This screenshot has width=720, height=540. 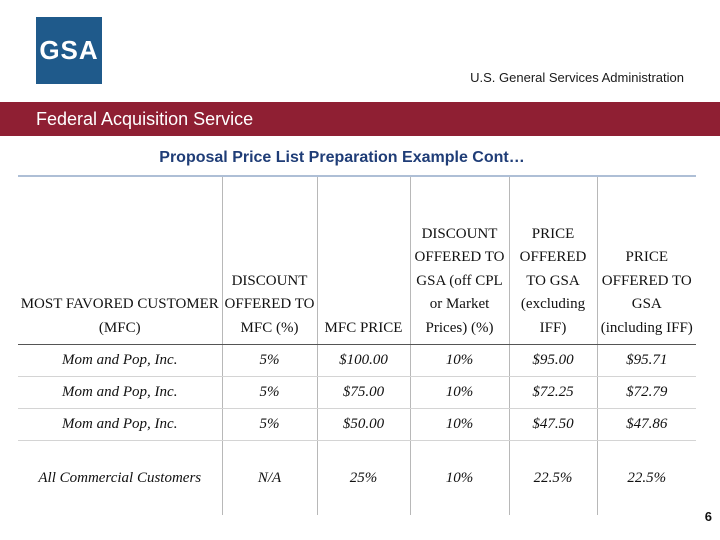 What do you see at coordinates (363, 392) in the screenshot?
I see `table-cell: $75.00` at bounding box center [363, 392].